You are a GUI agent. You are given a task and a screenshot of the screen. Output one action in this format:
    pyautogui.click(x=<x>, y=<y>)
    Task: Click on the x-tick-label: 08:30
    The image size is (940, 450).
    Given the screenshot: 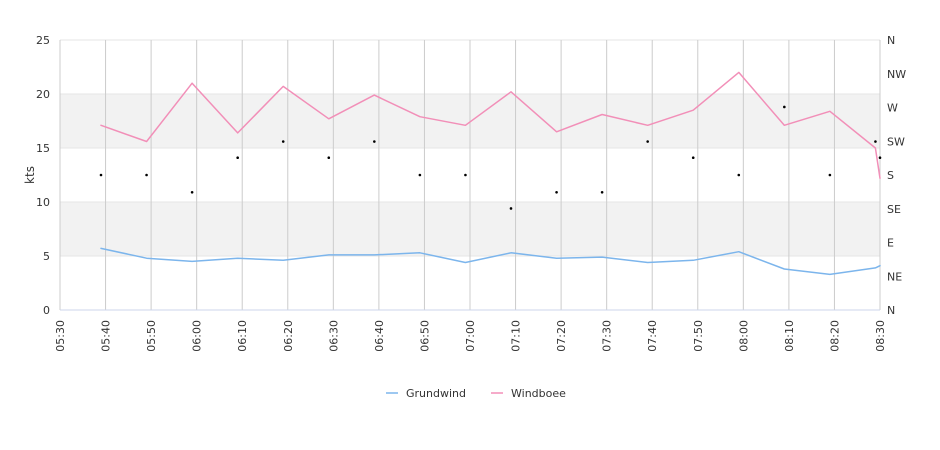 What is the action you would take?
    pyautogui.click(x=880, y=336)
    